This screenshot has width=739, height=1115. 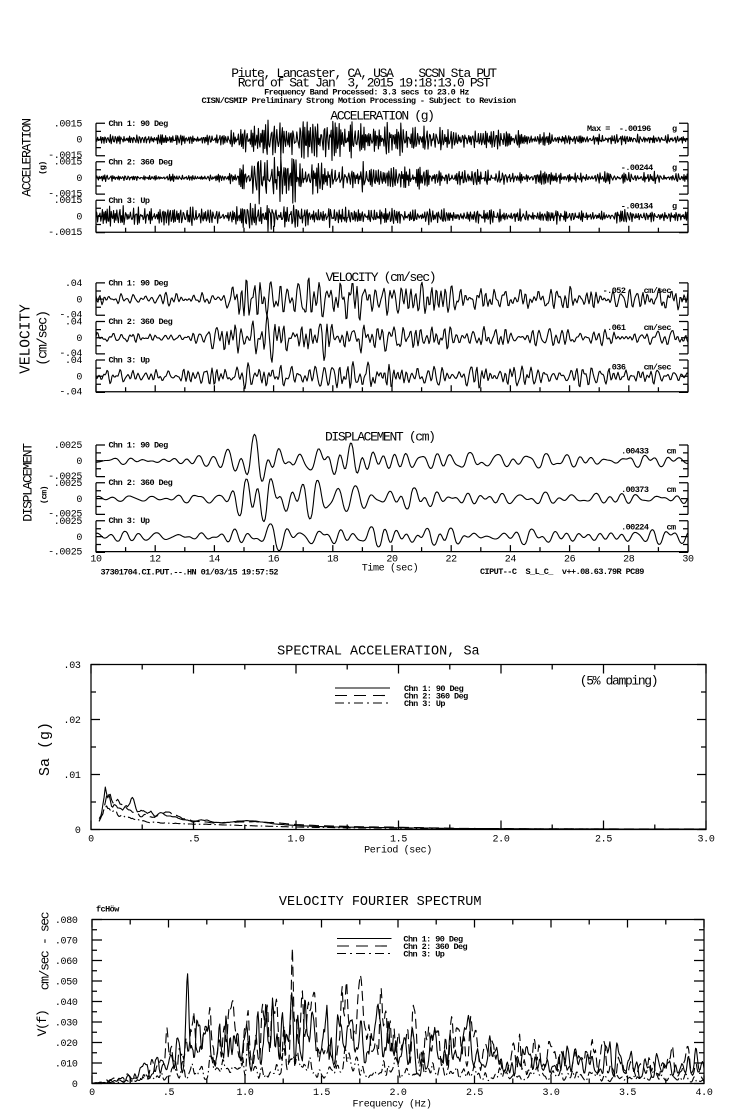 What do you see at coordinates (364, 73) in the screenshot?
I see `svg-text:Piute, Lancaster, CA, USA S: Piute, Lancaster, CA, USA SCSN Sta PUT` at bounding box center [364, 73].